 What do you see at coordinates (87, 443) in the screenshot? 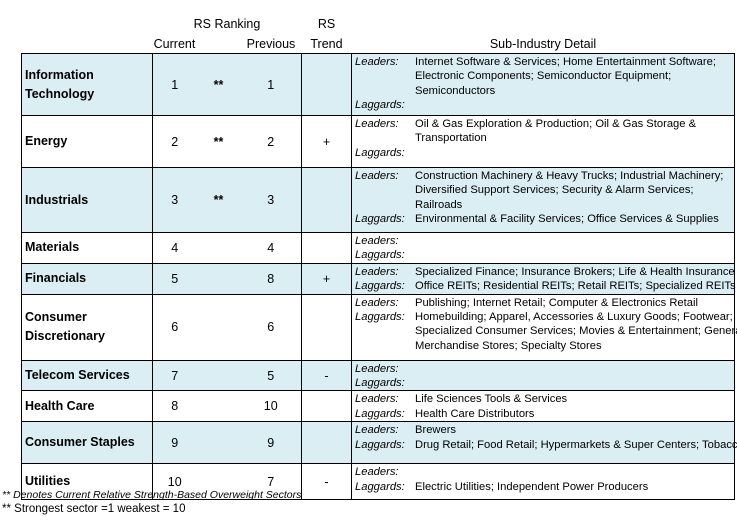
I see `sector-name: Consumer Staples` at bounding box center [87, 443].